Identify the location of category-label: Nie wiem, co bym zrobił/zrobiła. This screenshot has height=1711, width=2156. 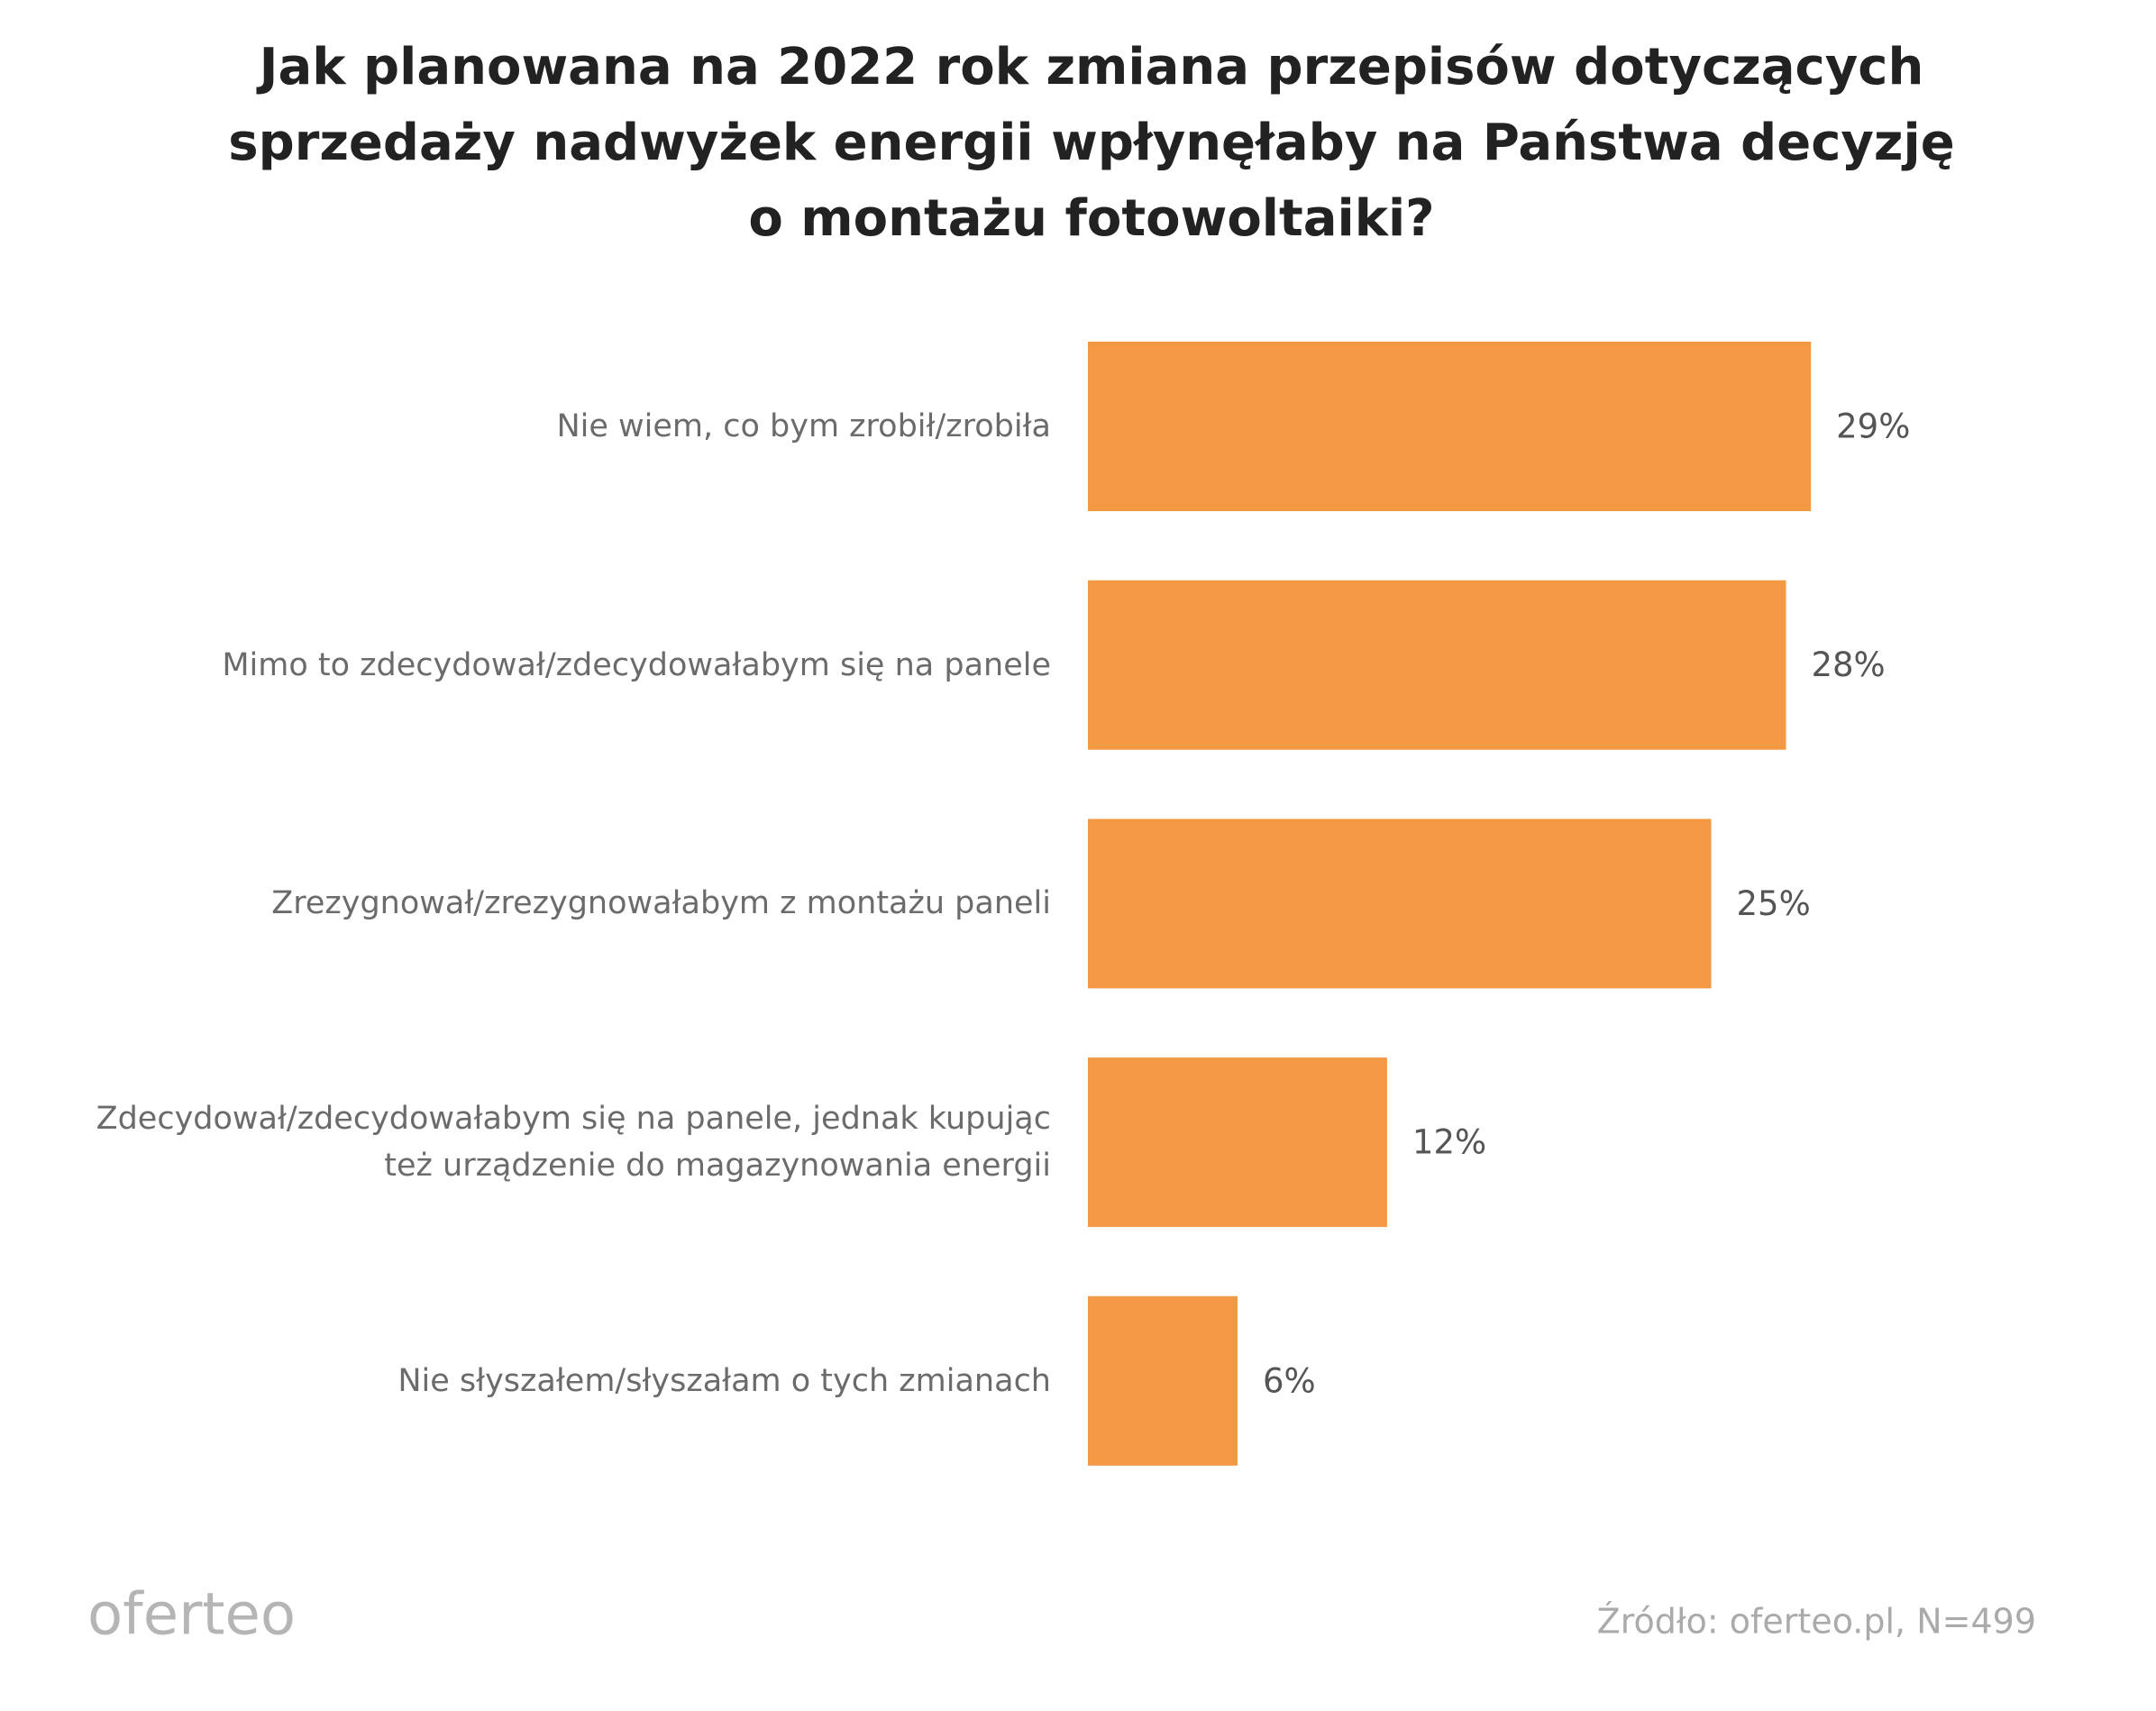
(803, 426).